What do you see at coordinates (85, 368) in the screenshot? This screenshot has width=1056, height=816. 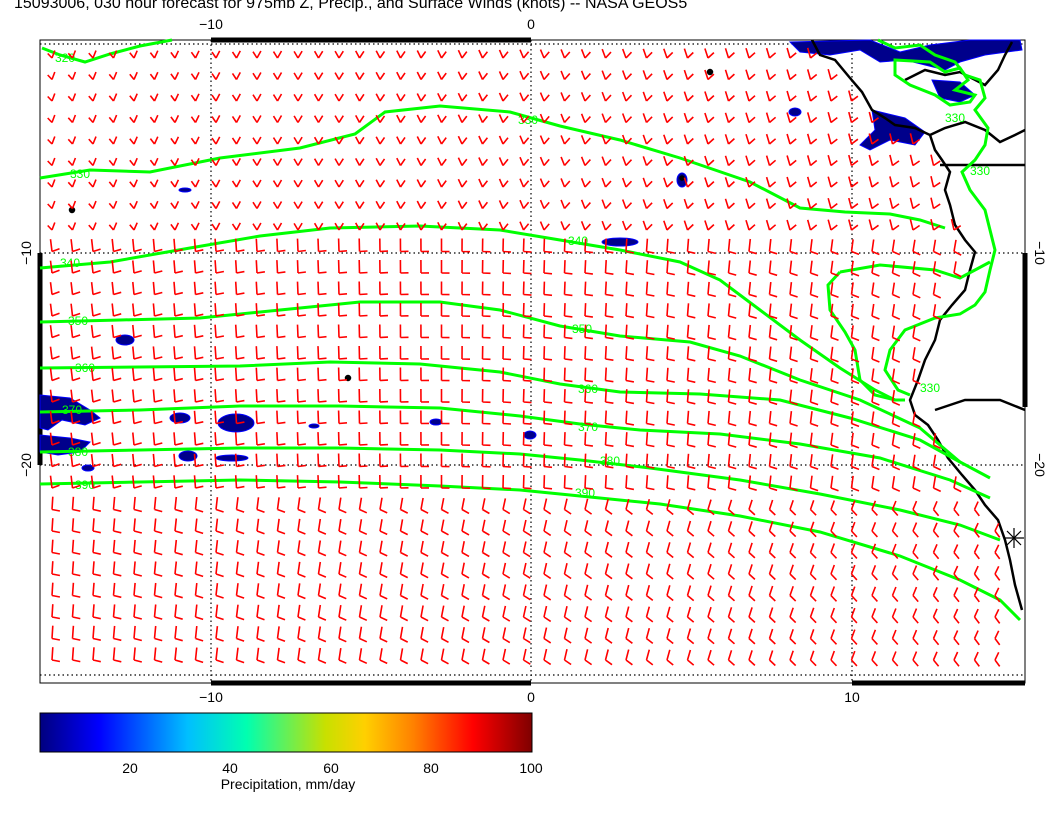 I see `contour-label: 360` at bounding box center [85, 368].